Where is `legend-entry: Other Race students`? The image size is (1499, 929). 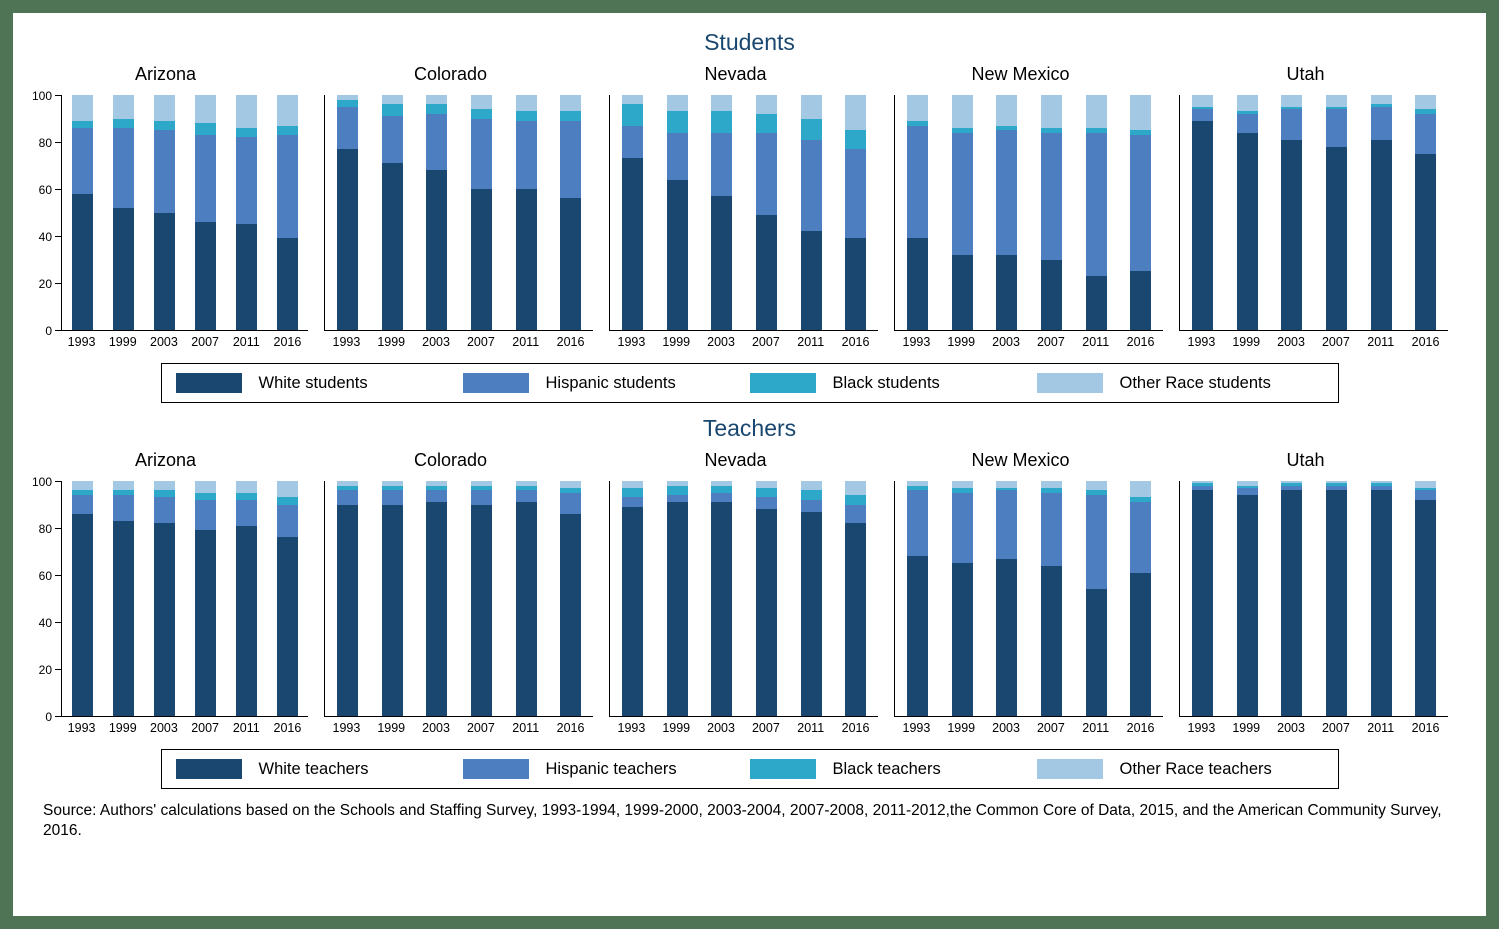 legend-entry: Other Race students is located at coordinates (1180, 383).